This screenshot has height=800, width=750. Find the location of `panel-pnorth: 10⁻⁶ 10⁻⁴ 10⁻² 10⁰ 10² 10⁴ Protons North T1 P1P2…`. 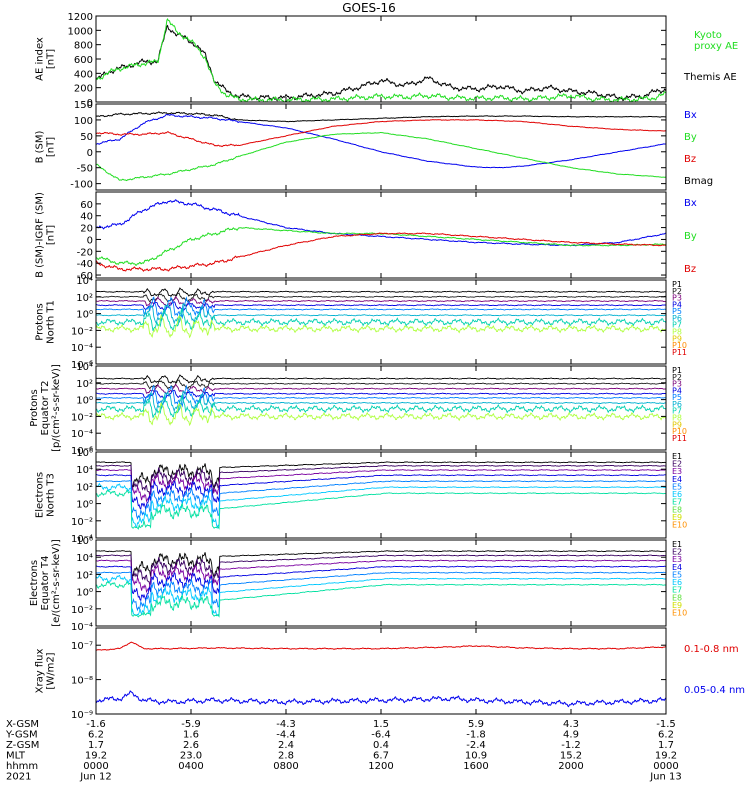

panel-pnorth: 10⁻⁶ 10⁻⁴ 10⁻² 10⁰ 10² 10⁴ Protons North T1 P1P2… is located at coordinates (361, 323).